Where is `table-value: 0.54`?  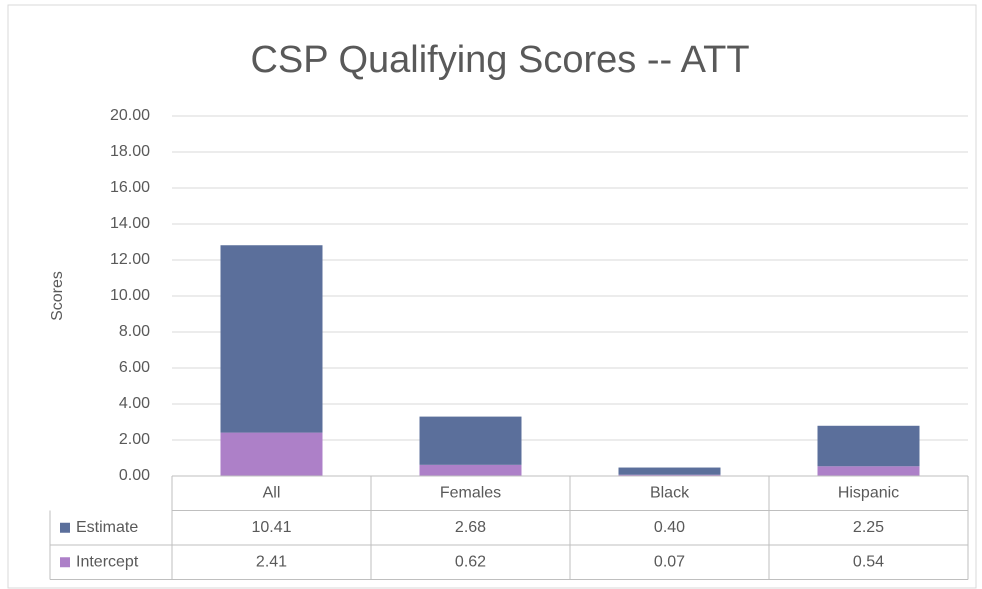 table-value: 0.54 is located at coordinates (868, 561).